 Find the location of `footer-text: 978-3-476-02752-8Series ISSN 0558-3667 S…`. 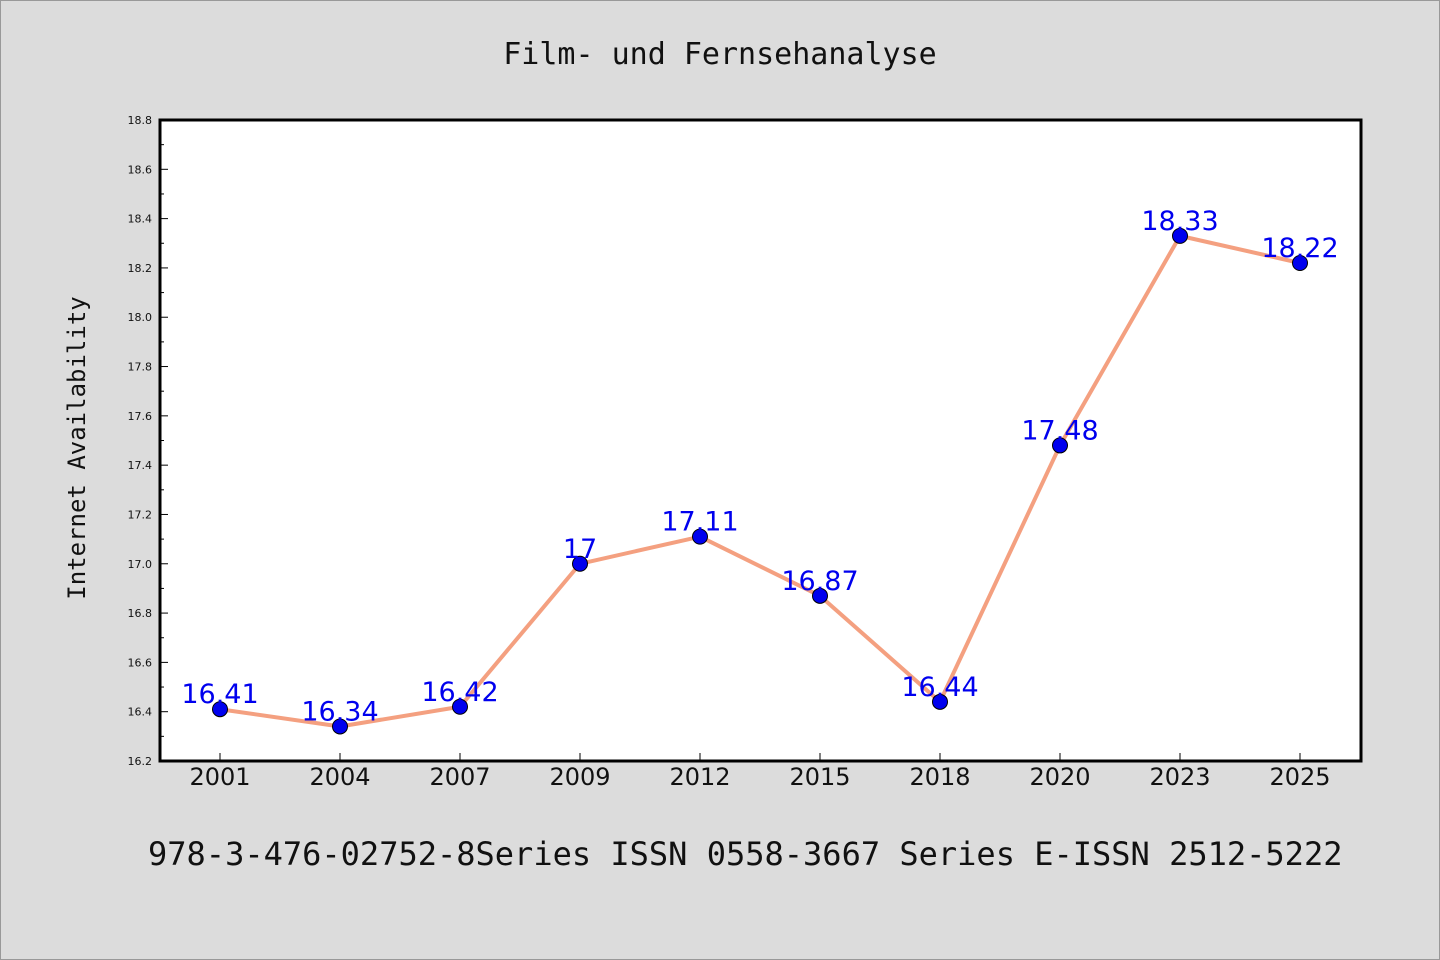

footer-text: 978-3-476-02752-8Series ISSN 0558-3667 S… is located at coordinates (745, 854).